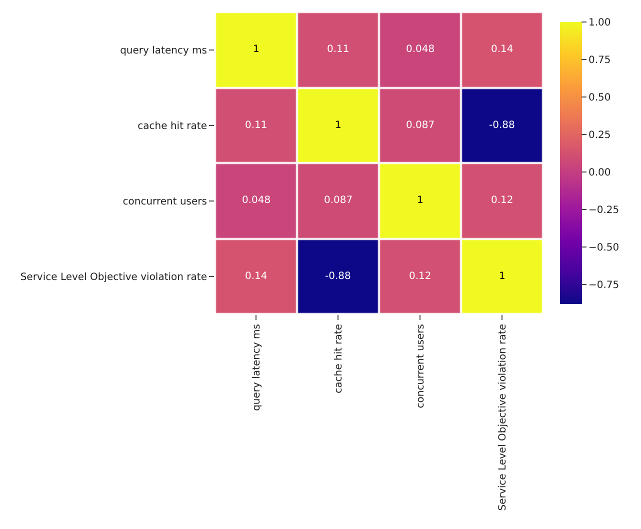 The image size is (641, 529). What do you see at coordinates (604, 248) in the screenshot?
I see `color-bar-label: −0.50` at bounding box center [604, 248].